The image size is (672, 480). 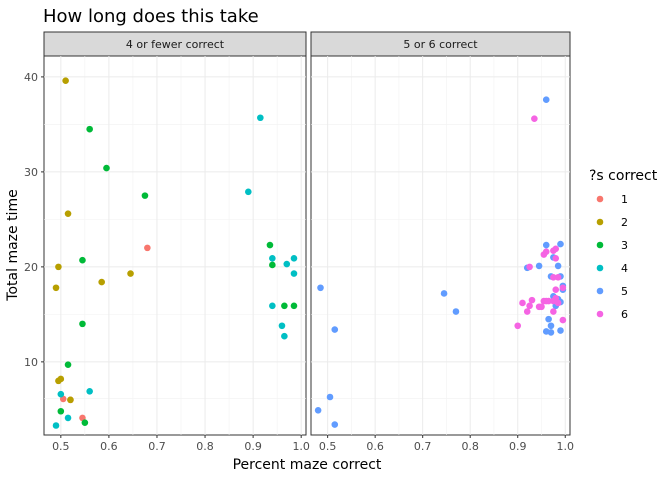 What do you see at coordinates (151, 16) in the screenshot?
I see `chart-title: How long does this take` at bounding box center [151, 16].